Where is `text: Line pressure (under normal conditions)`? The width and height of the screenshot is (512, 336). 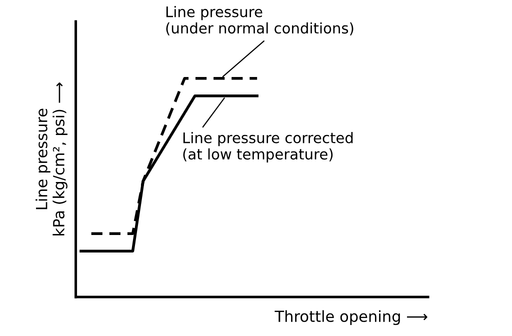 text: Line pressure (under normal conditions) is located at coordinates (260, 21).